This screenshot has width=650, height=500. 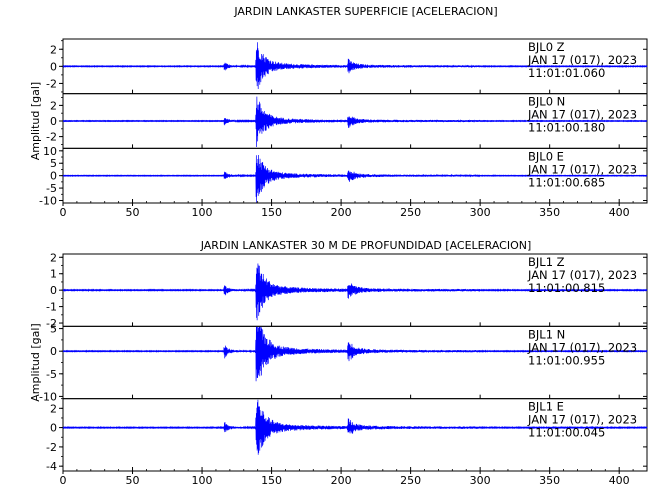 What do you see at coordinates (546, 407) in the screenshot?
I see `trace-station-label: BJL1 E` at bounding box center [546, 407].